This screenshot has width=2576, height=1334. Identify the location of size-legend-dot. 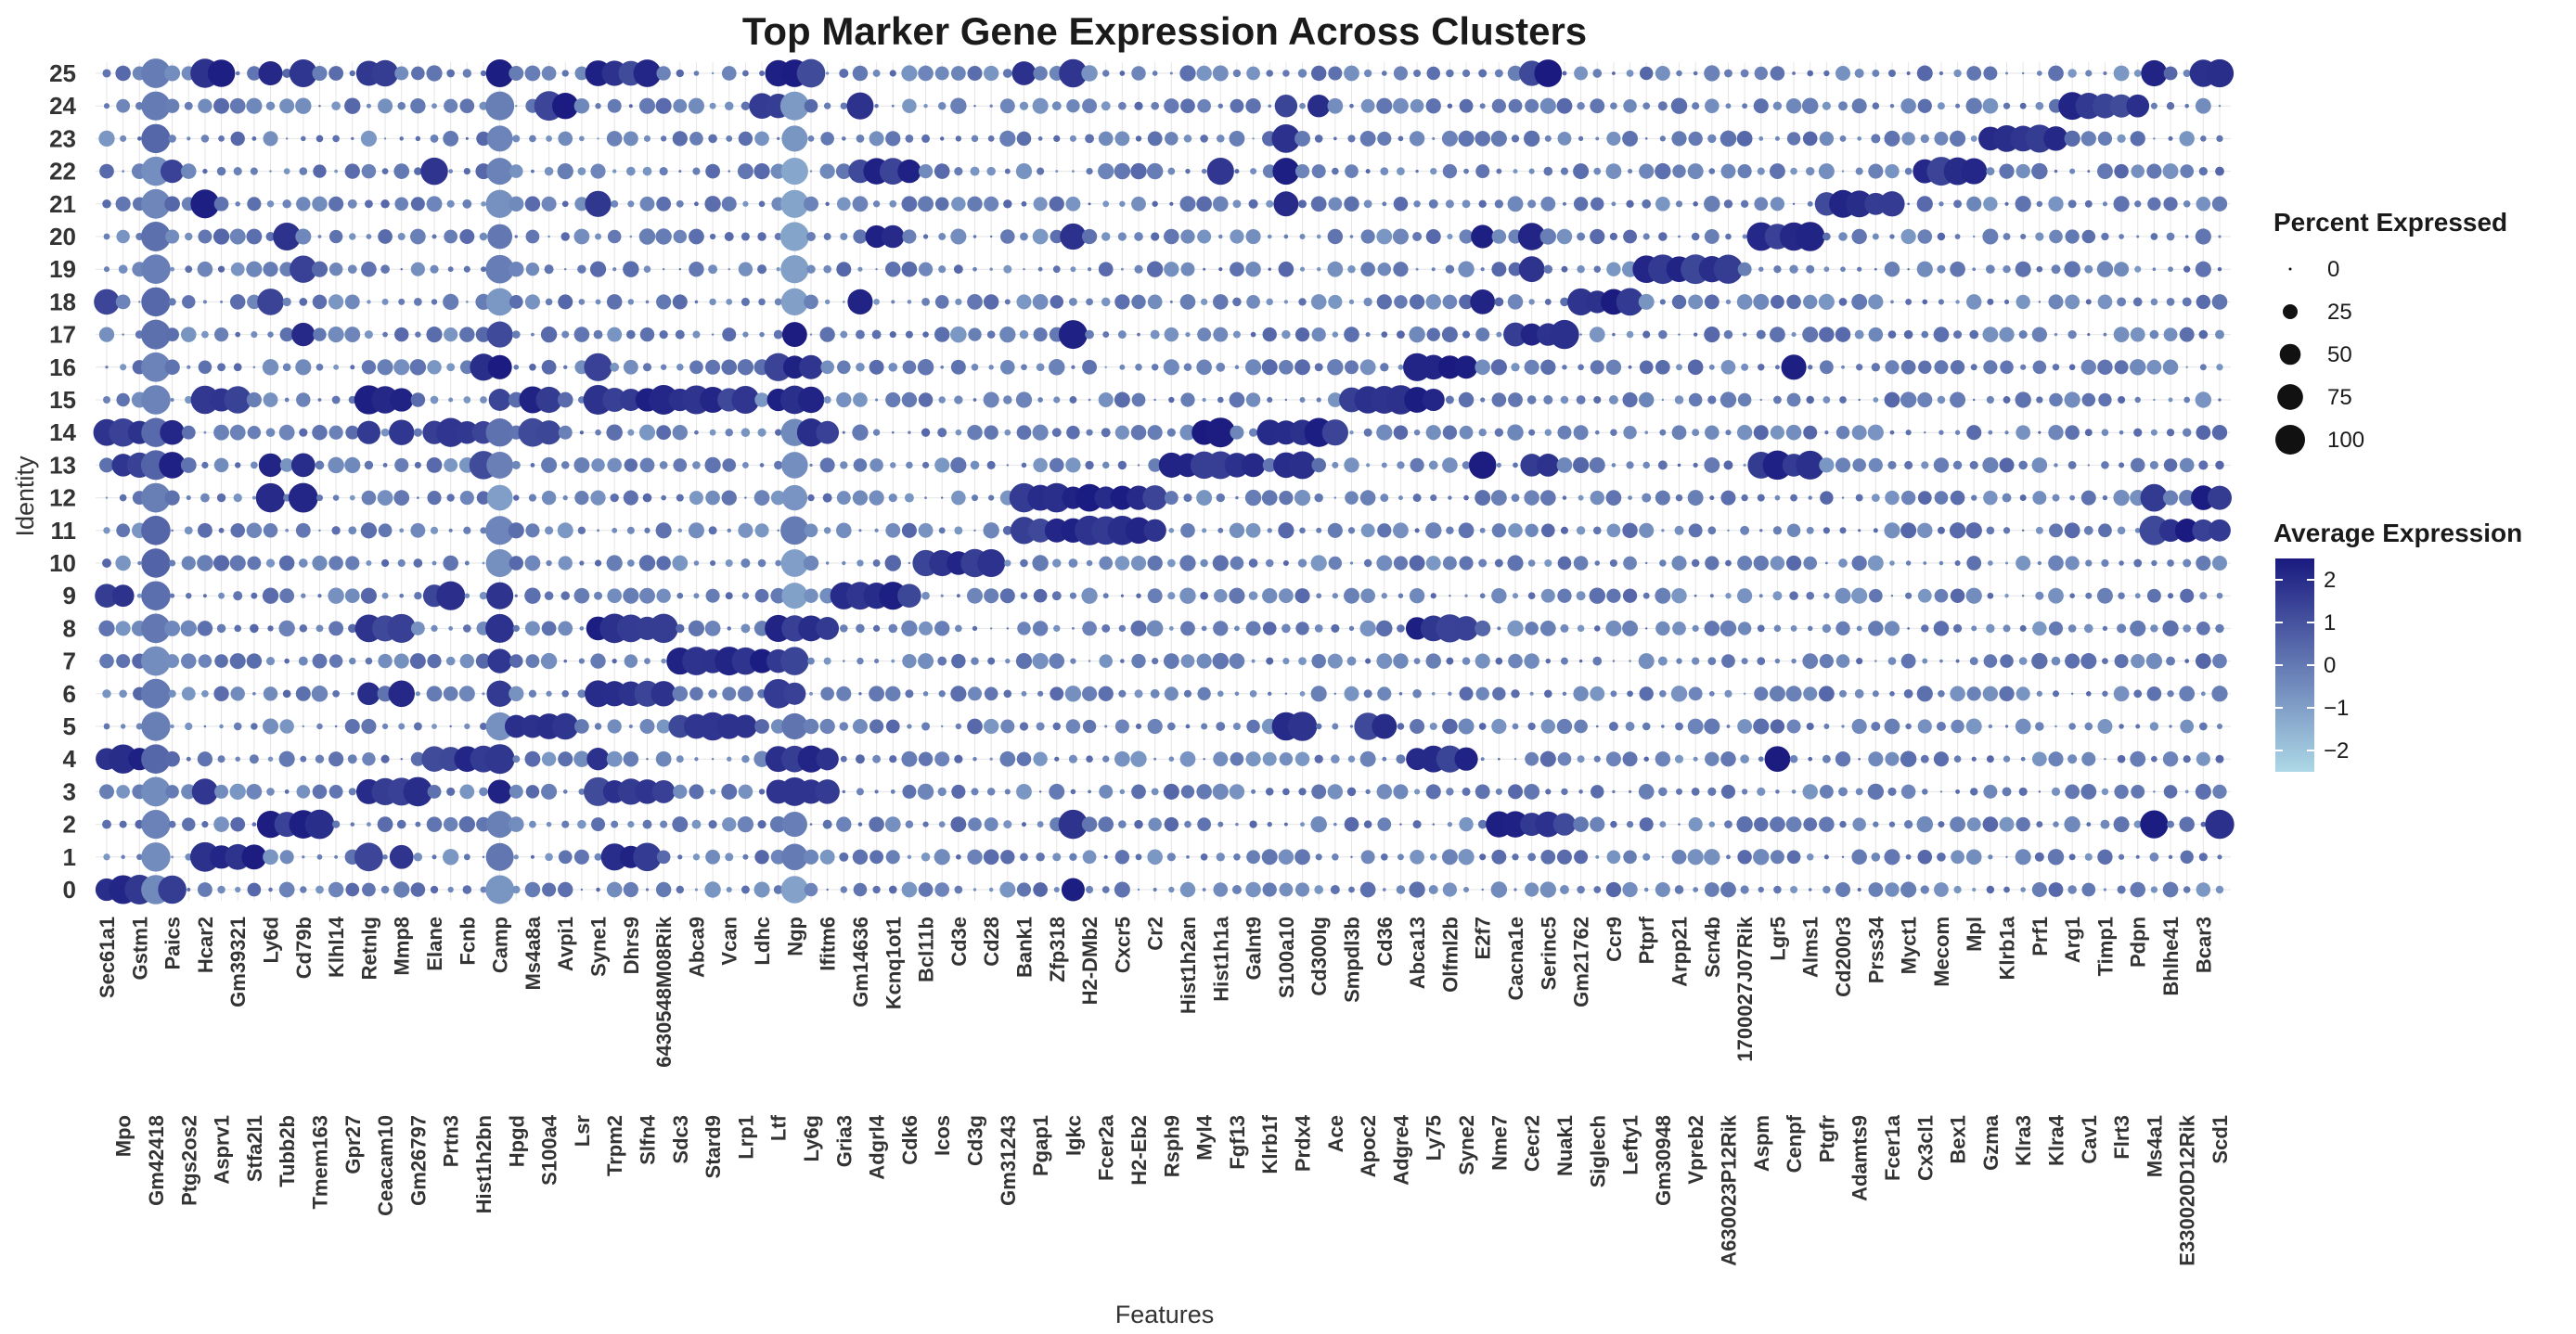
(2290, 440).